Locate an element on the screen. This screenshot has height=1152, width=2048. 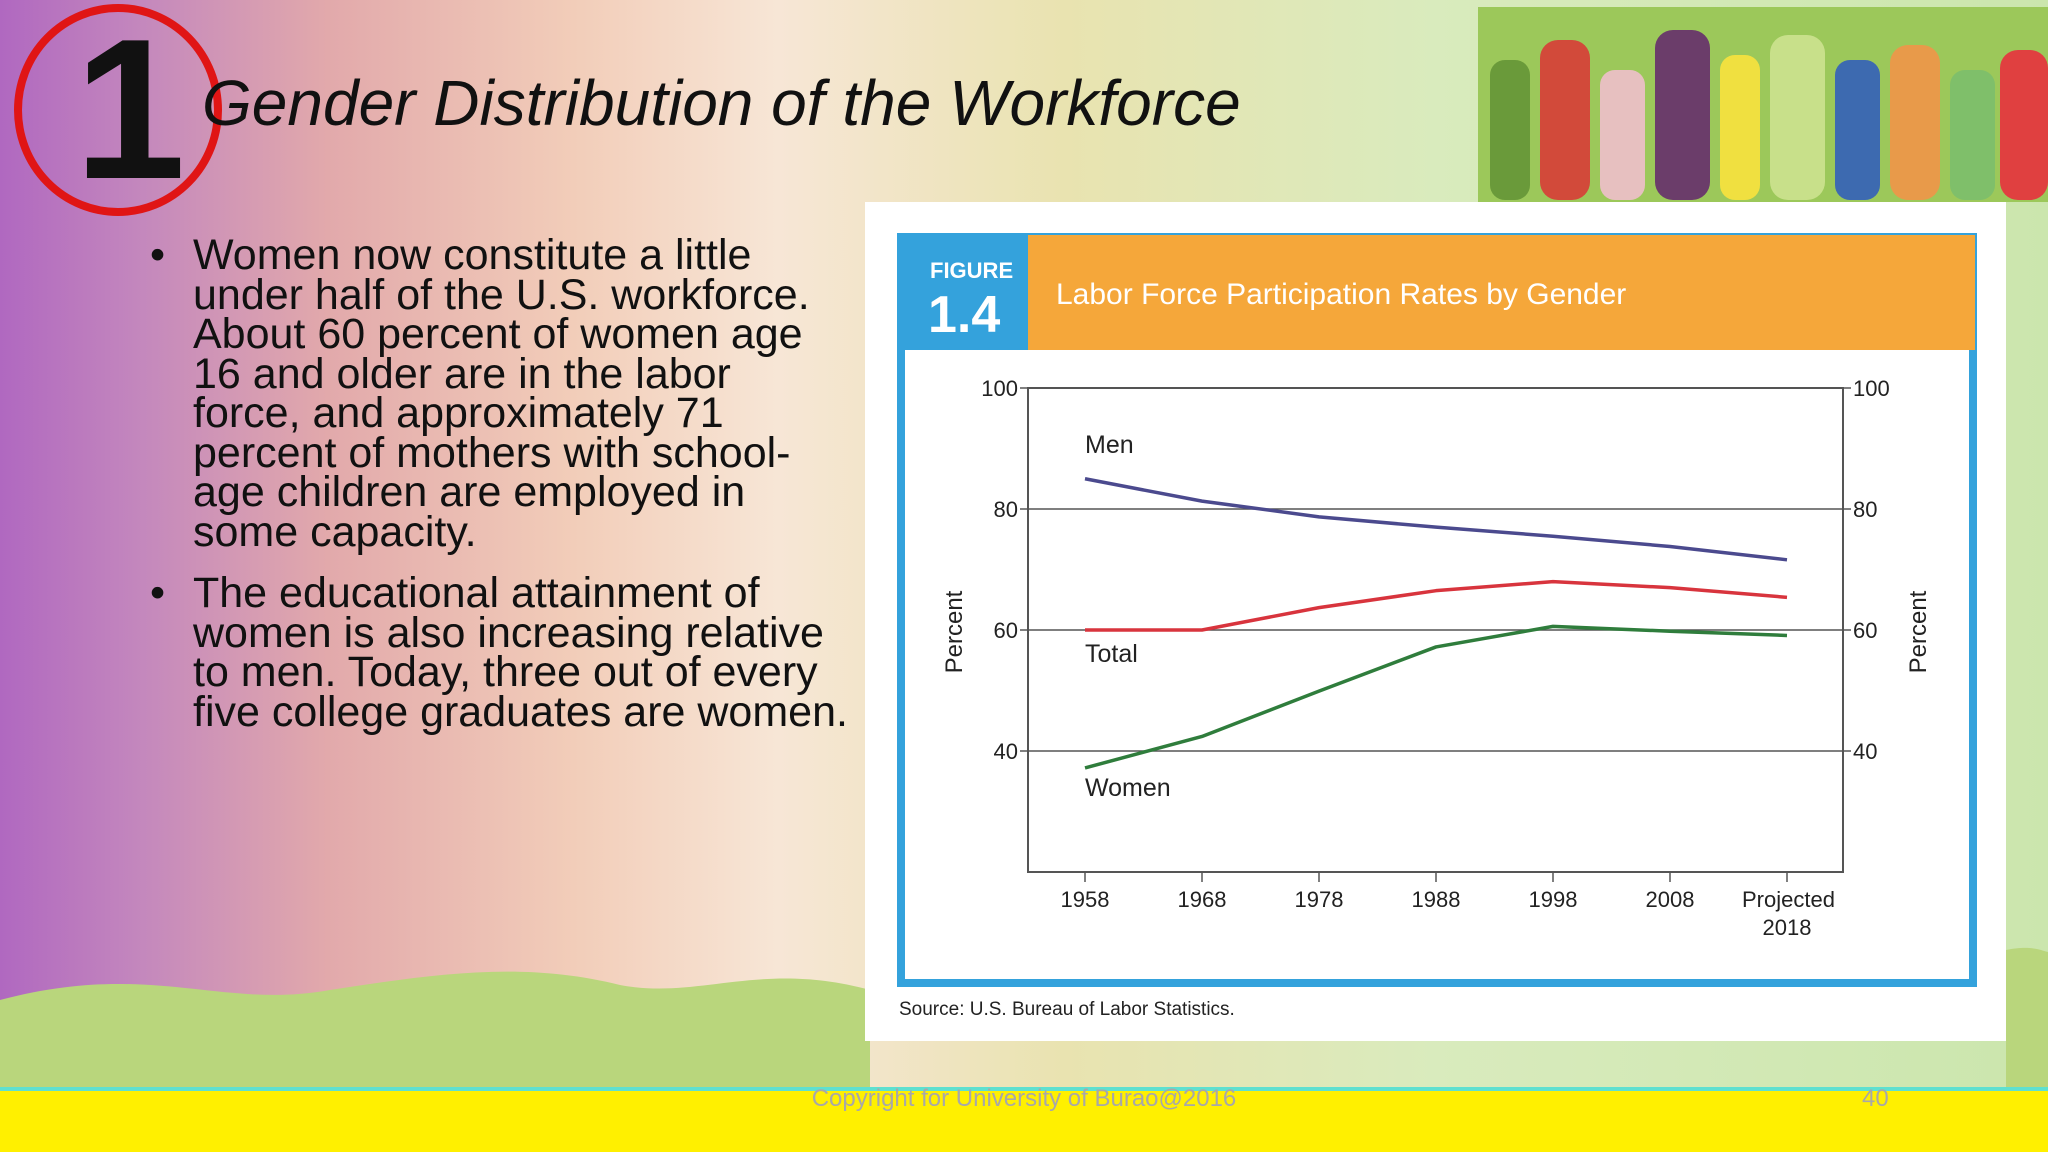
y-tick-label: 60 is located at coordinates (1006, 630).